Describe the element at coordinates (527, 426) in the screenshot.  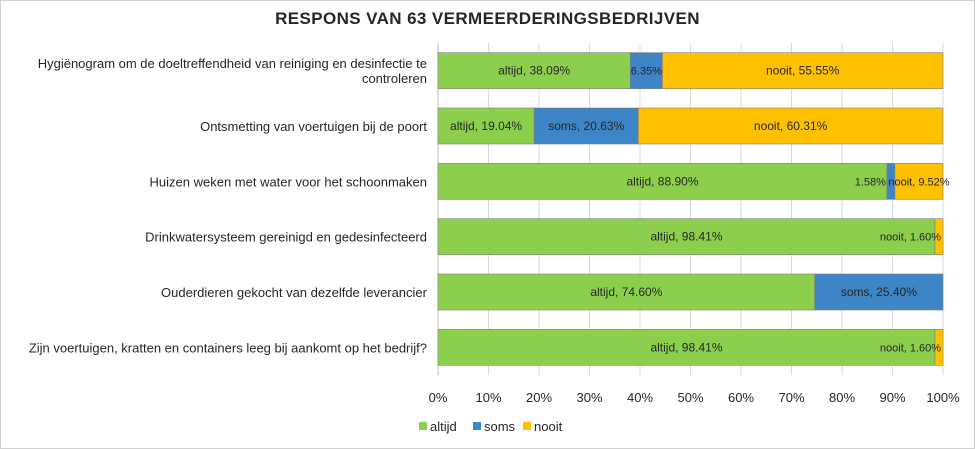
I see `legend-swatch-nooit` at that location.